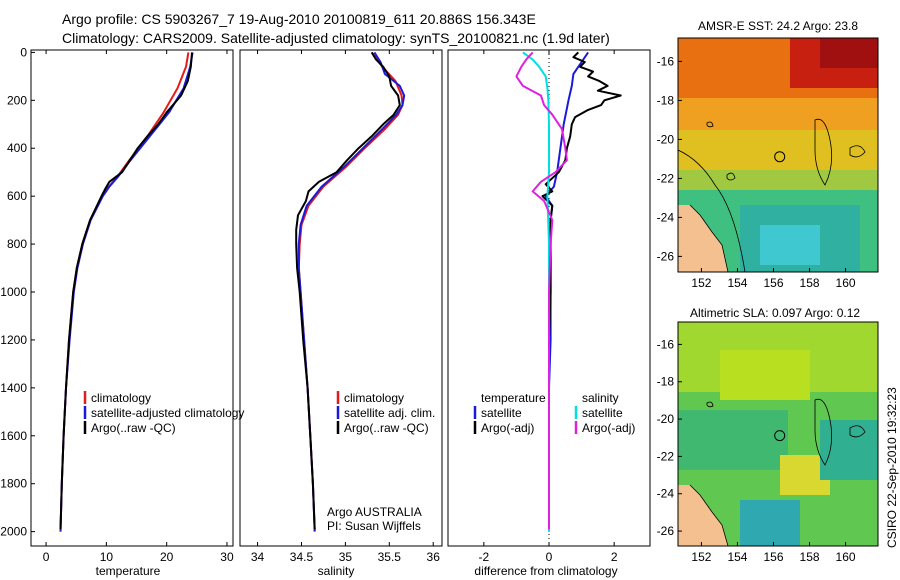  What do you see at coordinates (545, 571) in the screenshot?
I see `difference-x-label: difference from climatology` at bounding box center [545, 571].